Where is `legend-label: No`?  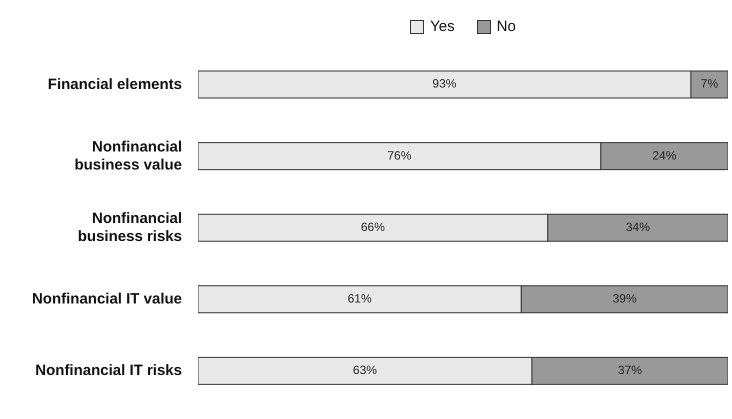
legend-label: No is located at coordinates (506, 26).